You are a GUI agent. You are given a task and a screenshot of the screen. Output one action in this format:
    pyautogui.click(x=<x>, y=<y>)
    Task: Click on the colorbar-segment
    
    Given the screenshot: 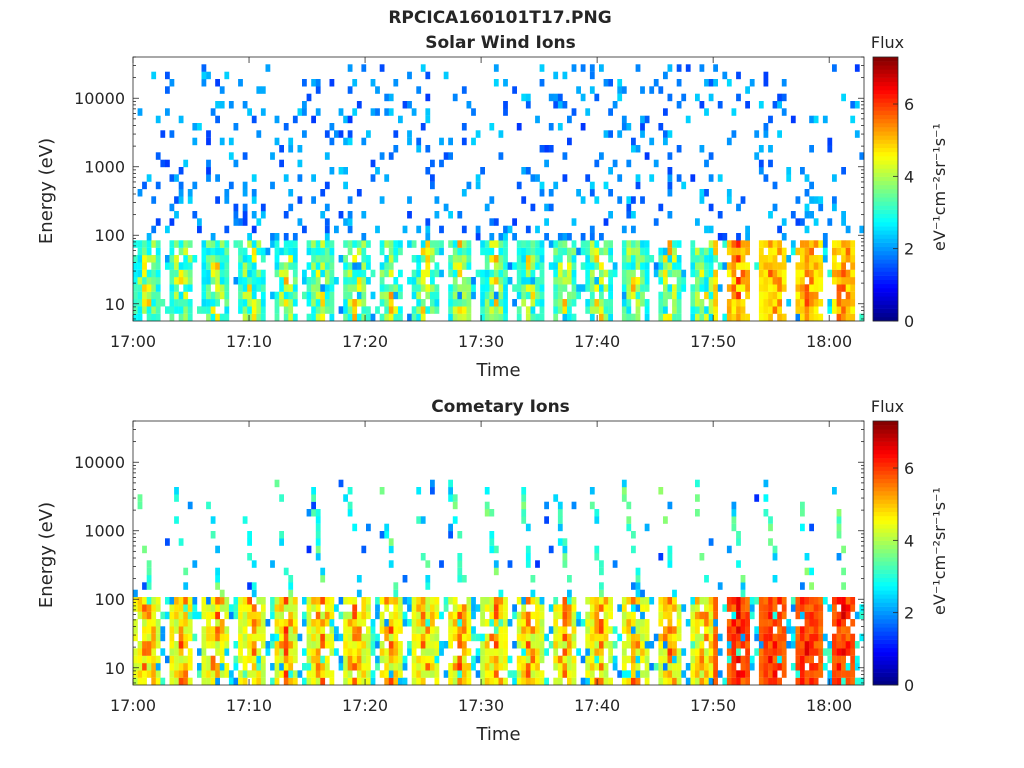 What is the action you would take?
    pyautogui.click(x=885, y=526)
    